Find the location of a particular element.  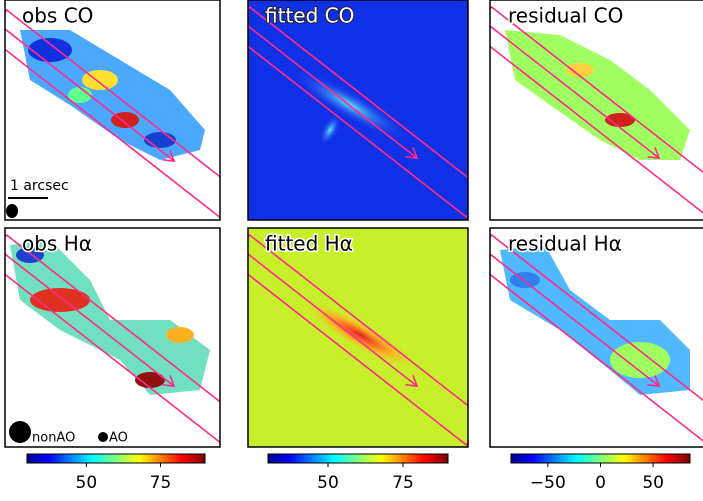

panel-title: fitted CO is located at coordinates (309, 16).